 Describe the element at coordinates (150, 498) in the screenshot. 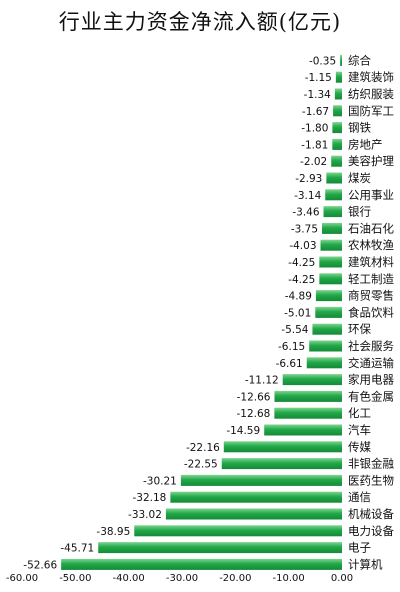

I see `value-label: -32.18` at that location.